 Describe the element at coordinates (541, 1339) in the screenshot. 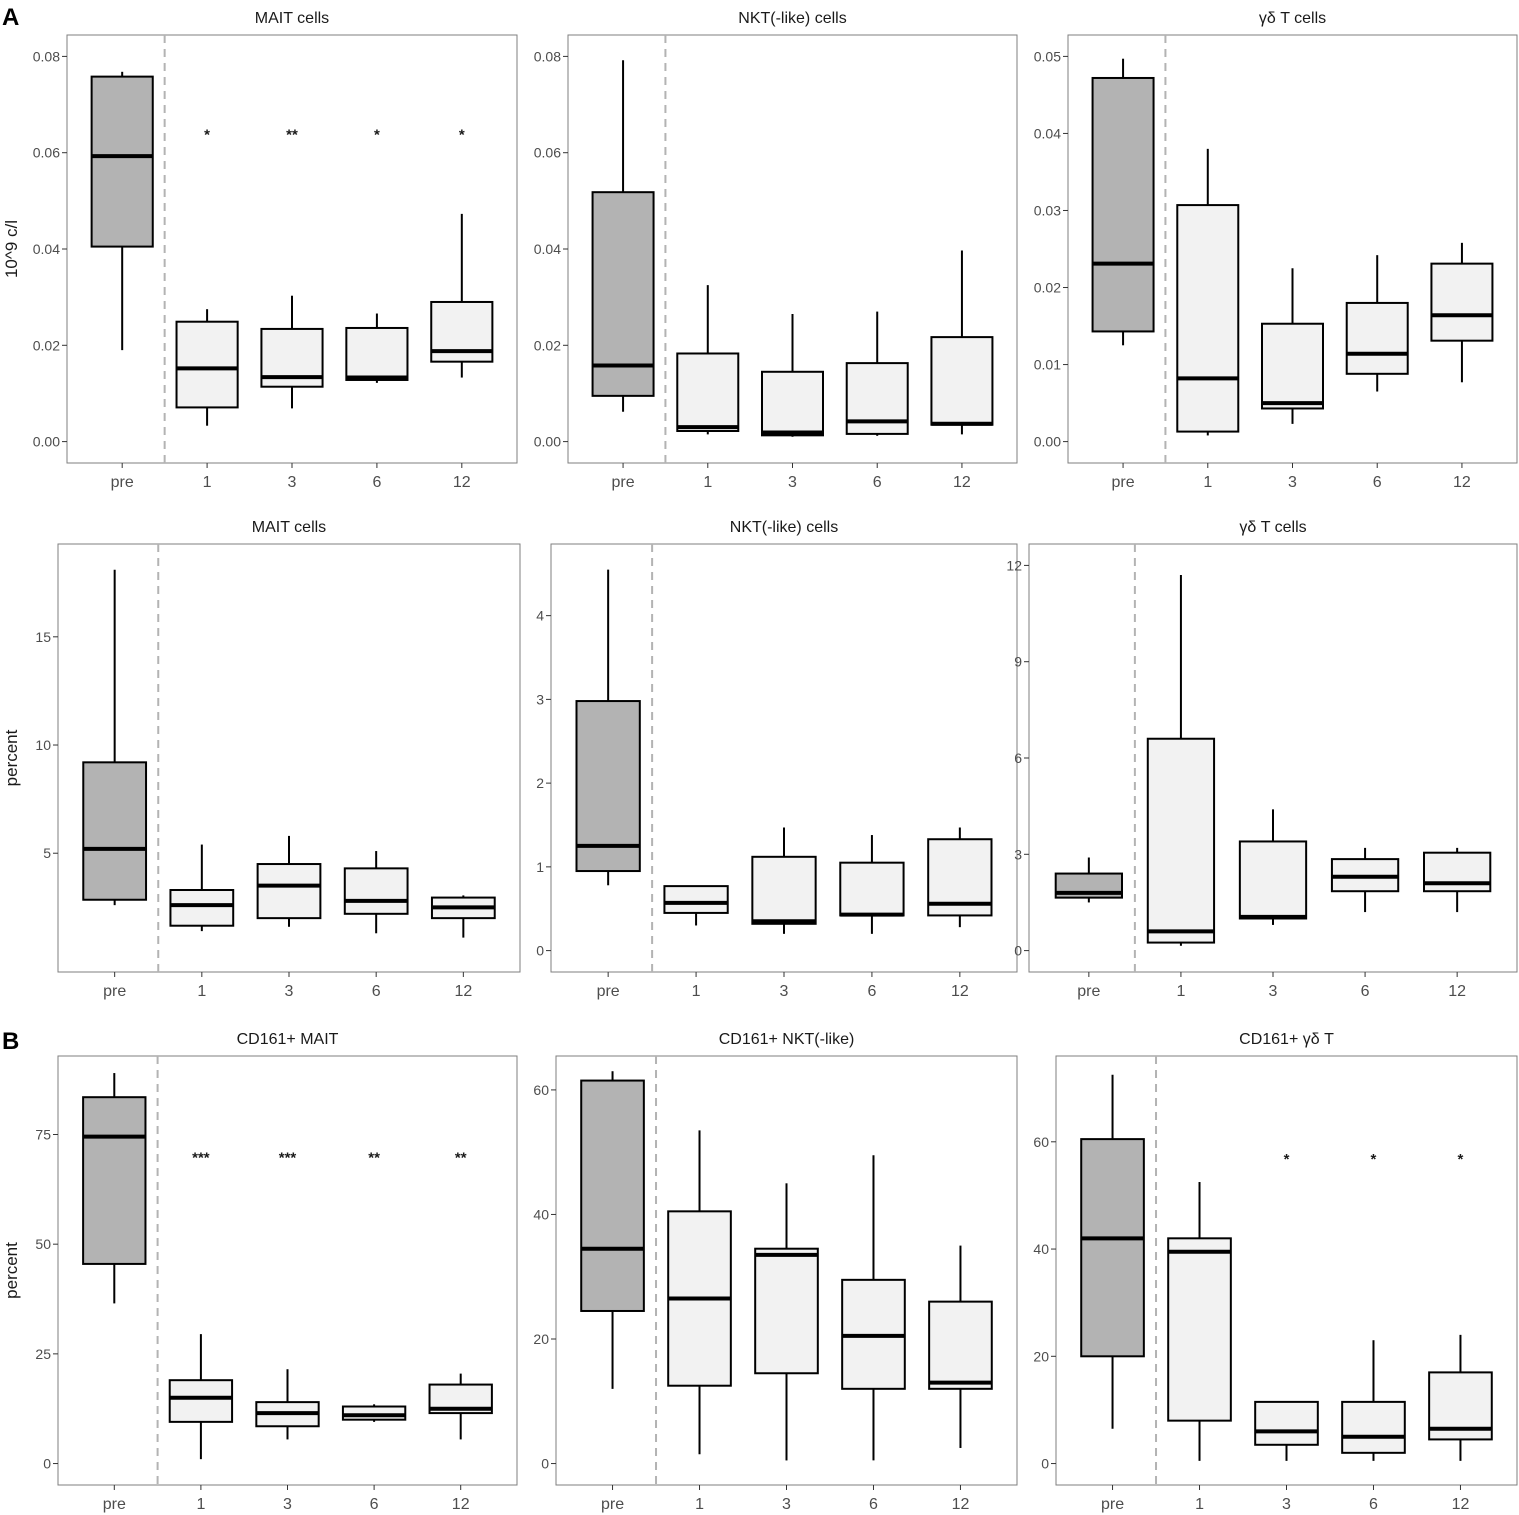

I see `y-tick-label: 20` at that location.